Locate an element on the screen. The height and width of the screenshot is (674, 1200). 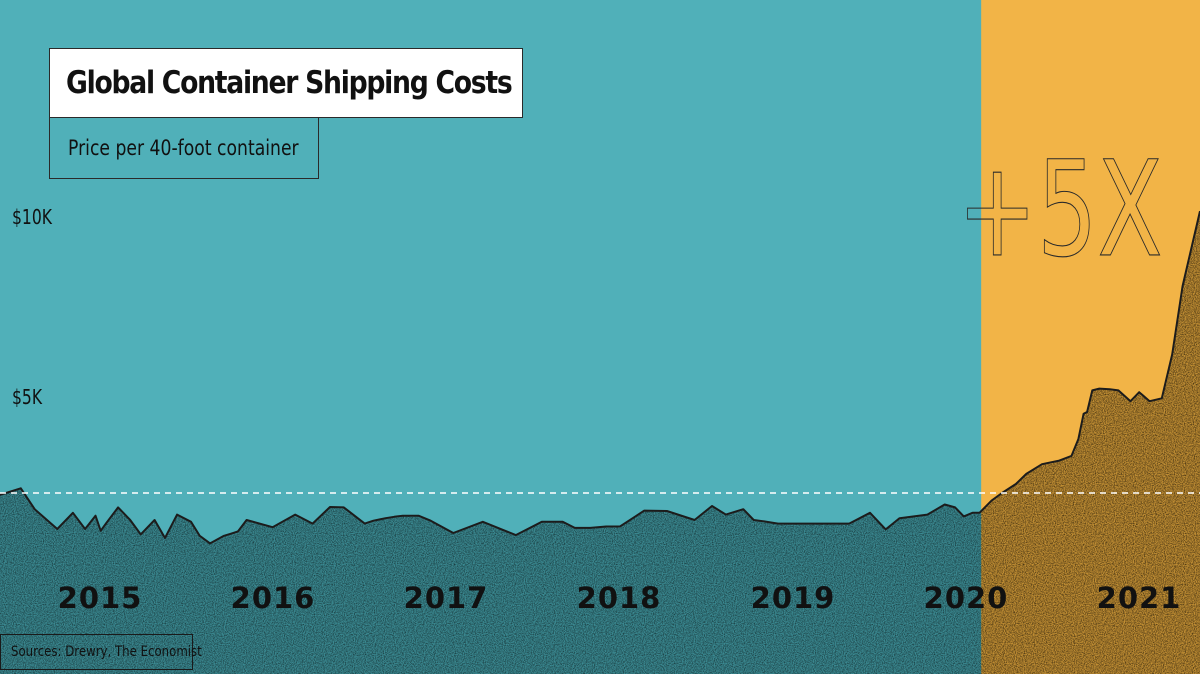
x-tick-label: 2021 is located at coordinates (1139, 598).